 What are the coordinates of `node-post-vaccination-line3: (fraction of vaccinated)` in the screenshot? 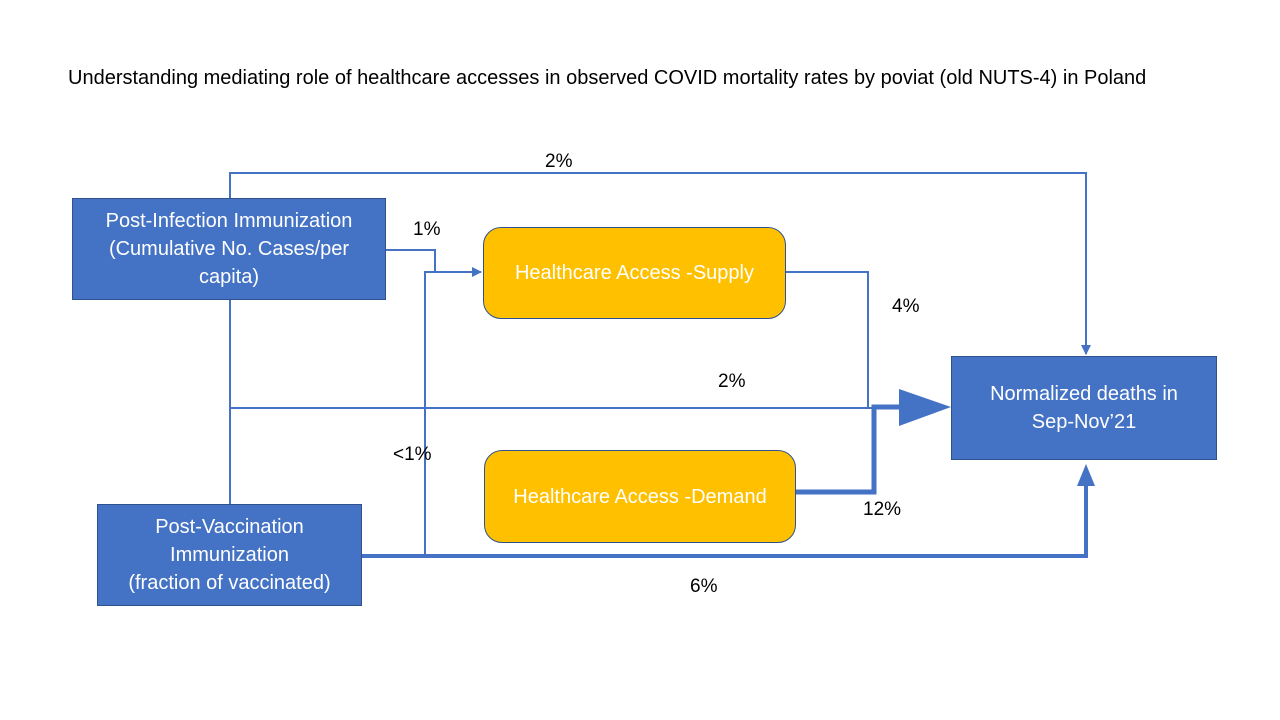 It's located at (229, 583).